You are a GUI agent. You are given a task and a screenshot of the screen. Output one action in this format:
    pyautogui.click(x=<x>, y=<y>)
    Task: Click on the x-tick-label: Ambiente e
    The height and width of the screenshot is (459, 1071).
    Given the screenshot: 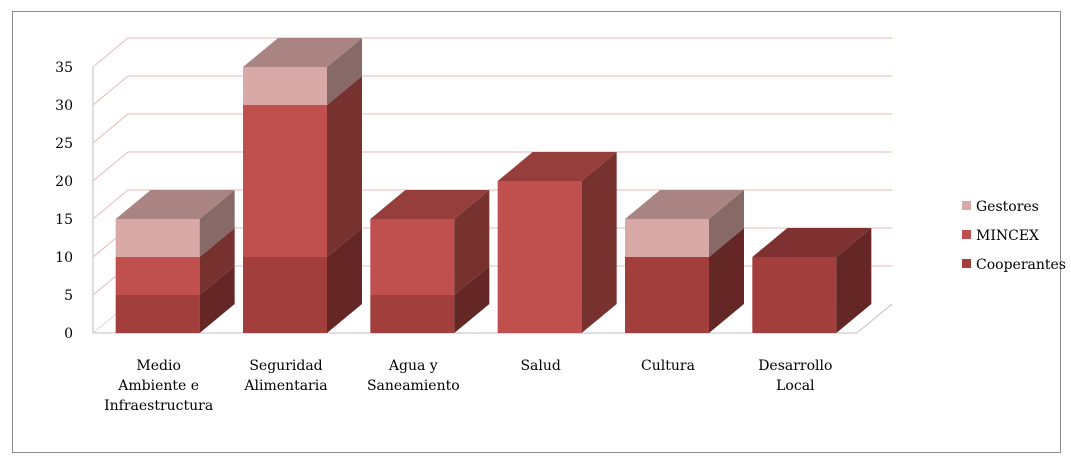 What is the action you would take?
    pyautogui.click(x=158, y=386)
    